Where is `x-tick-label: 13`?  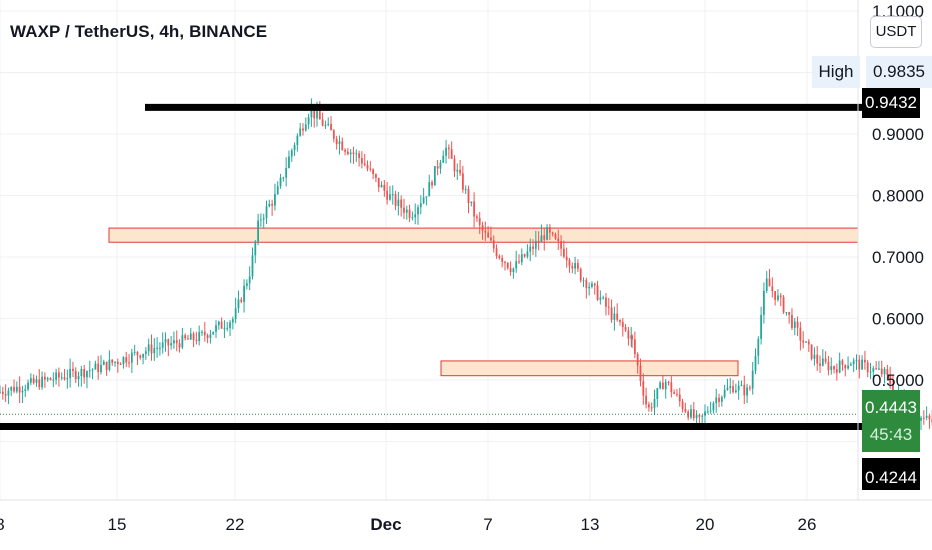 x-tick-label: 13 is located at coordinates (590, 524).